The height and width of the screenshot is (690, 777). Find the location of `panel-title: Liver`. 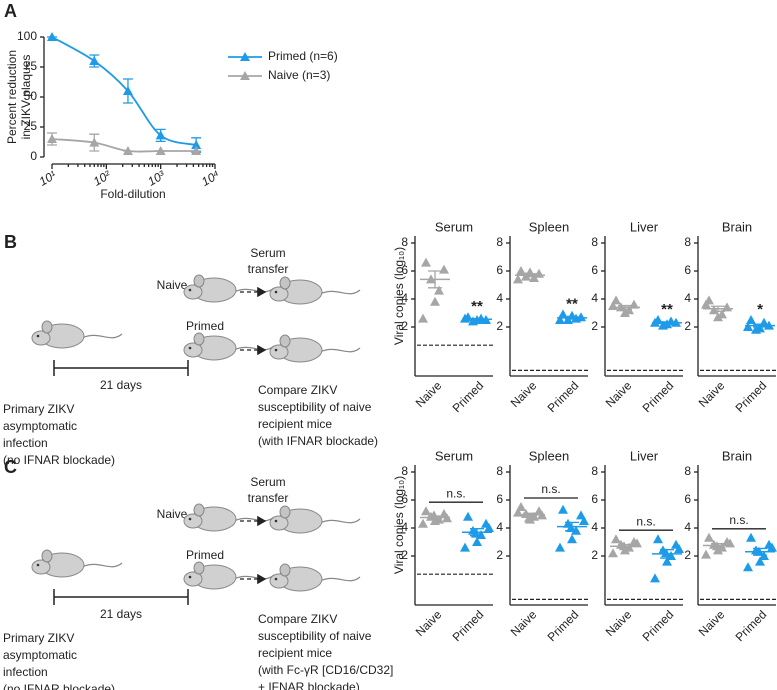

panel-title: Liver is located at coordinates (644, 455).